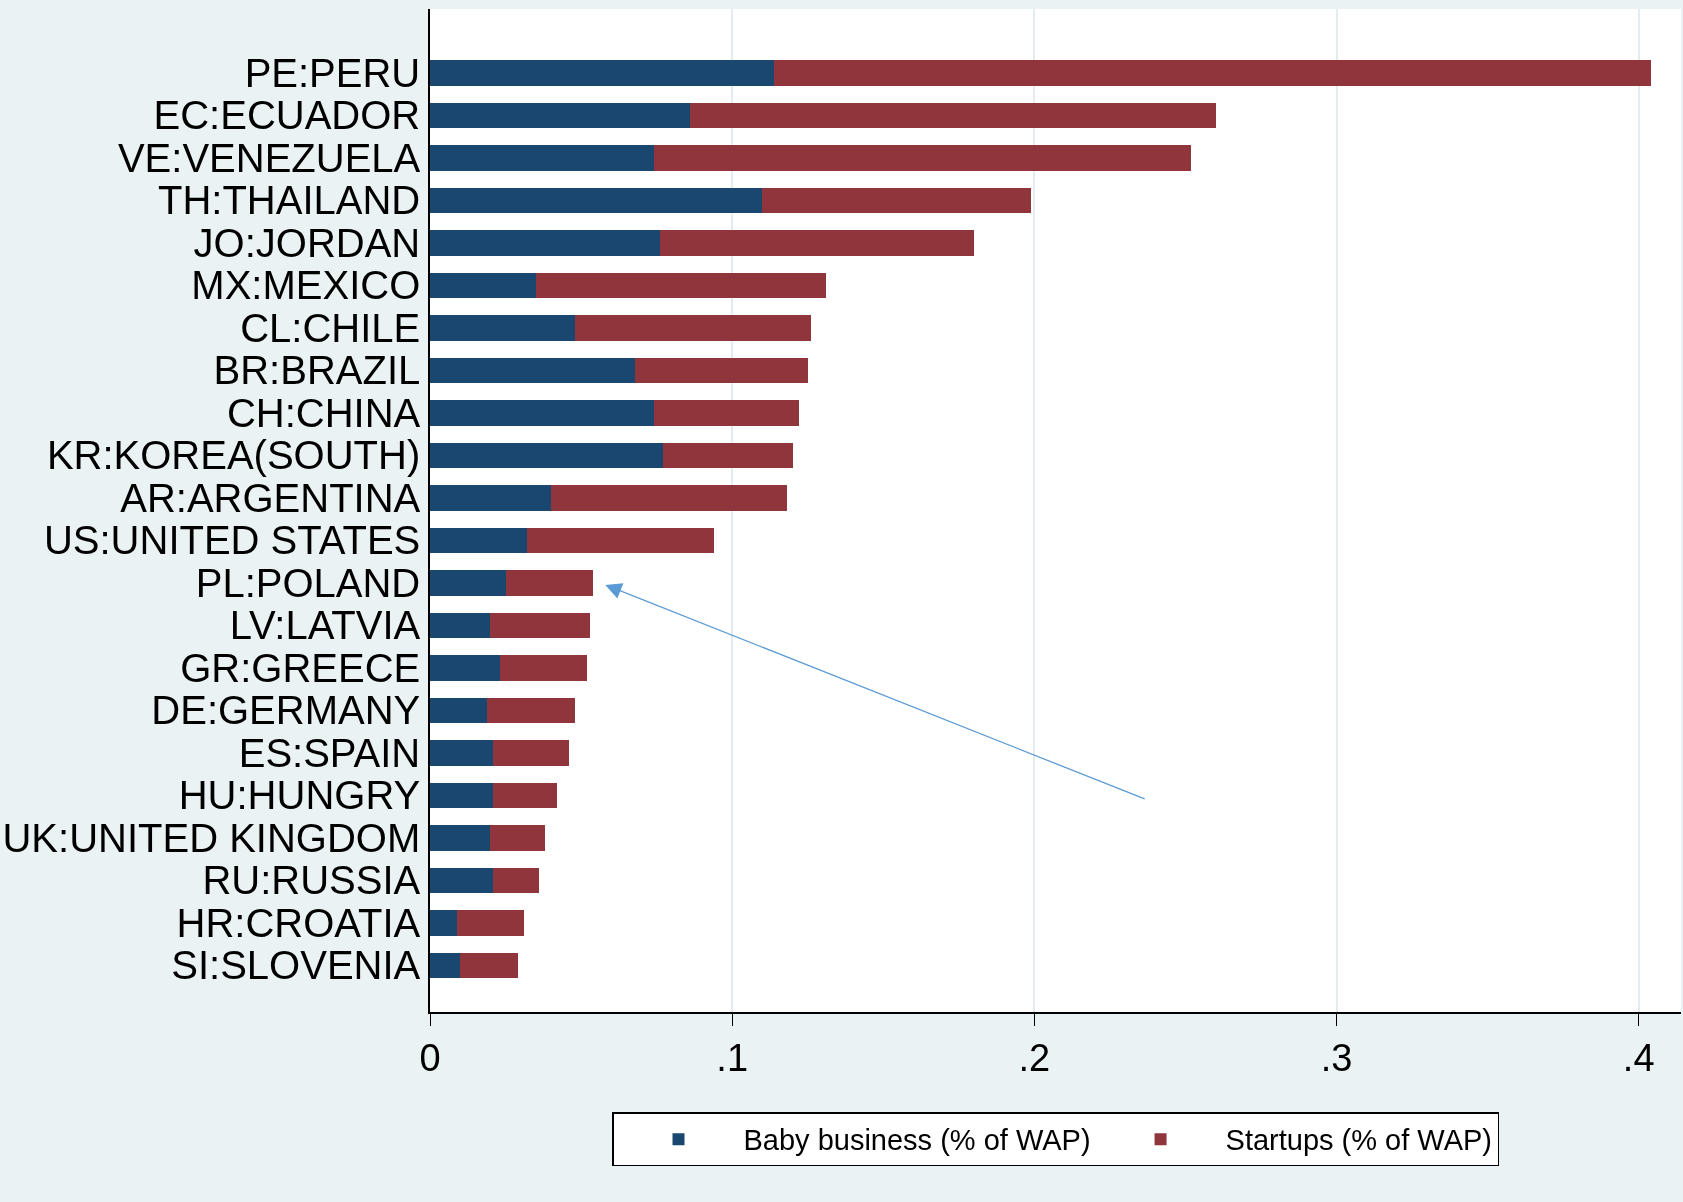 This screenshot has height=1202, width=1683. I want to click on y-tick-label: CL:CHILE, so click(330, 327).